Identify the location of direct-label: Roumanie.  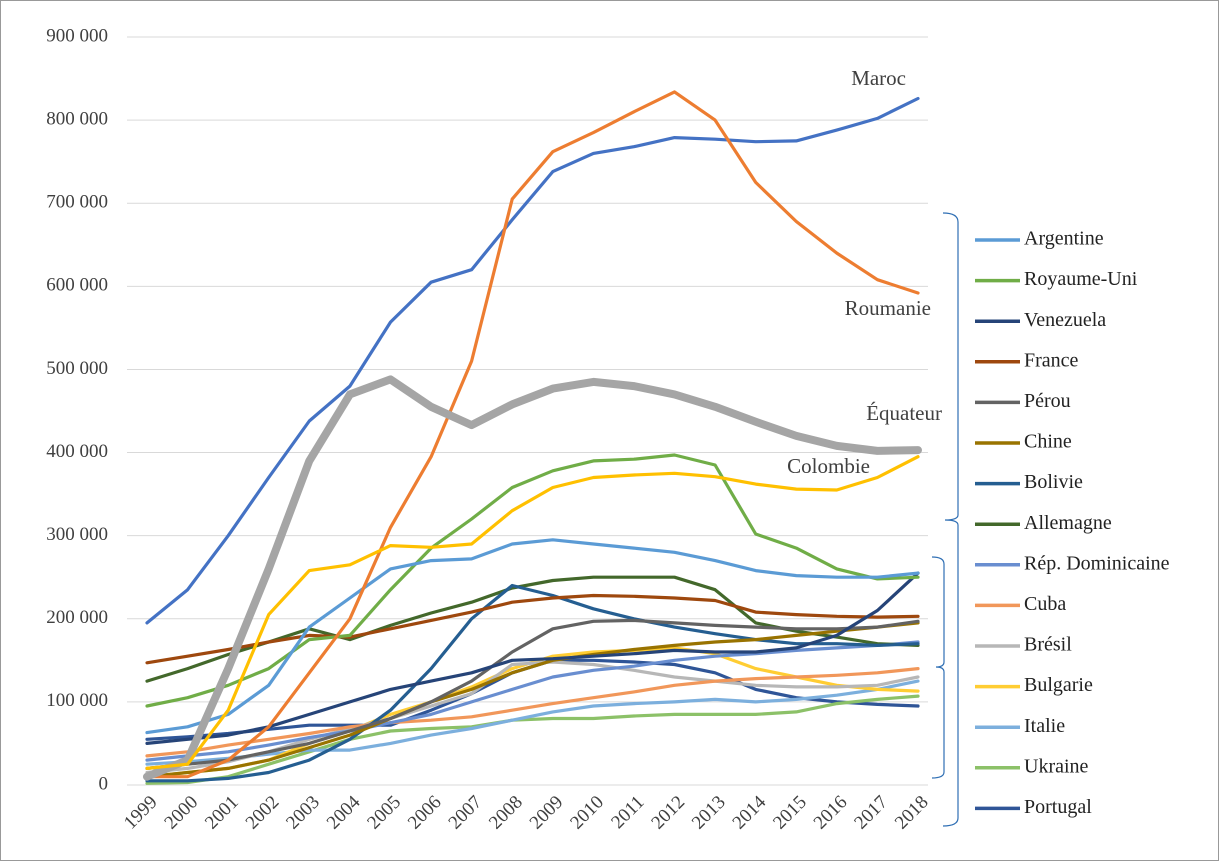
(888, 308).